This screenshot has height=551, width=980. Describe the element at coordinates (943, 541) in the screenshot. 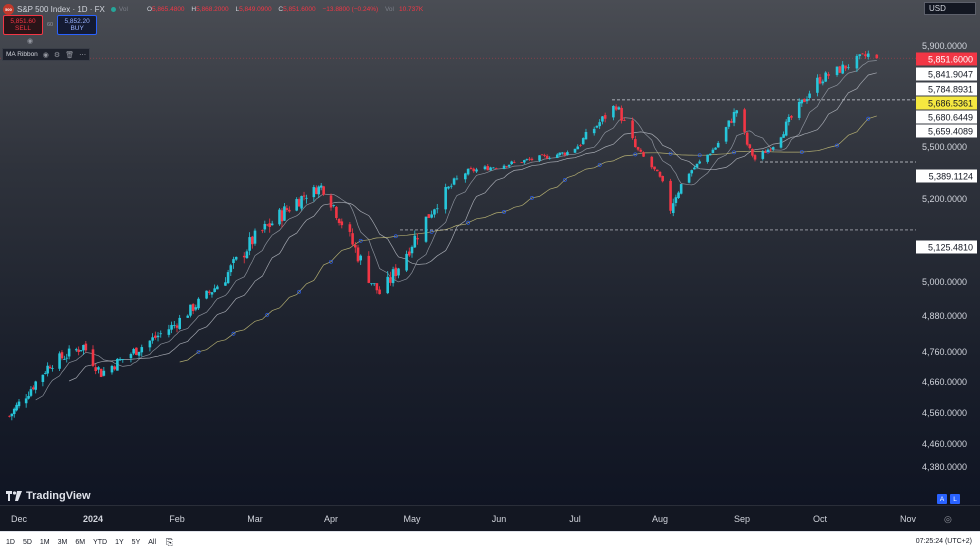

I see `clock: 07:25:24 (UTC+2)` at that location.